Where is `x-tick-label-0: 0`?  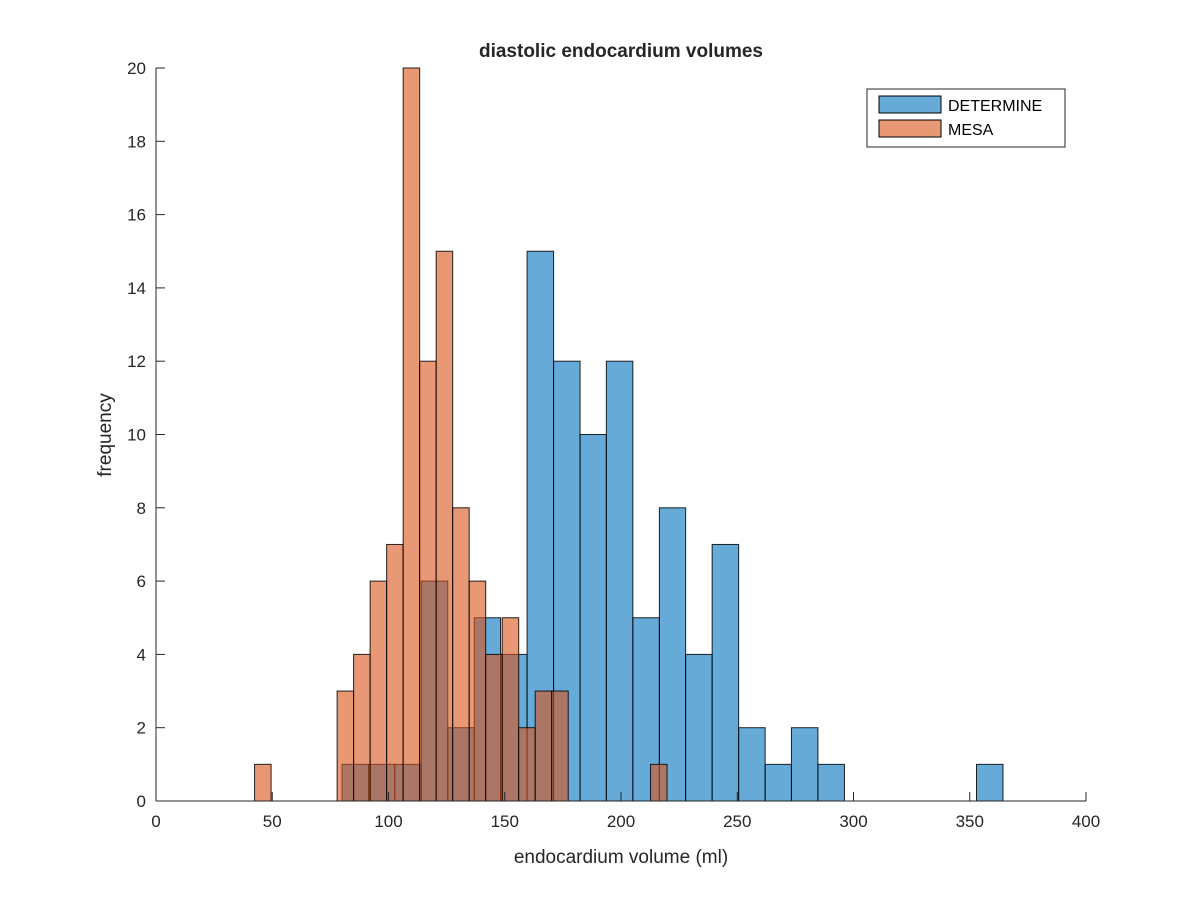 x-tick-label-0: 0 is located at coordinates (155, 821).